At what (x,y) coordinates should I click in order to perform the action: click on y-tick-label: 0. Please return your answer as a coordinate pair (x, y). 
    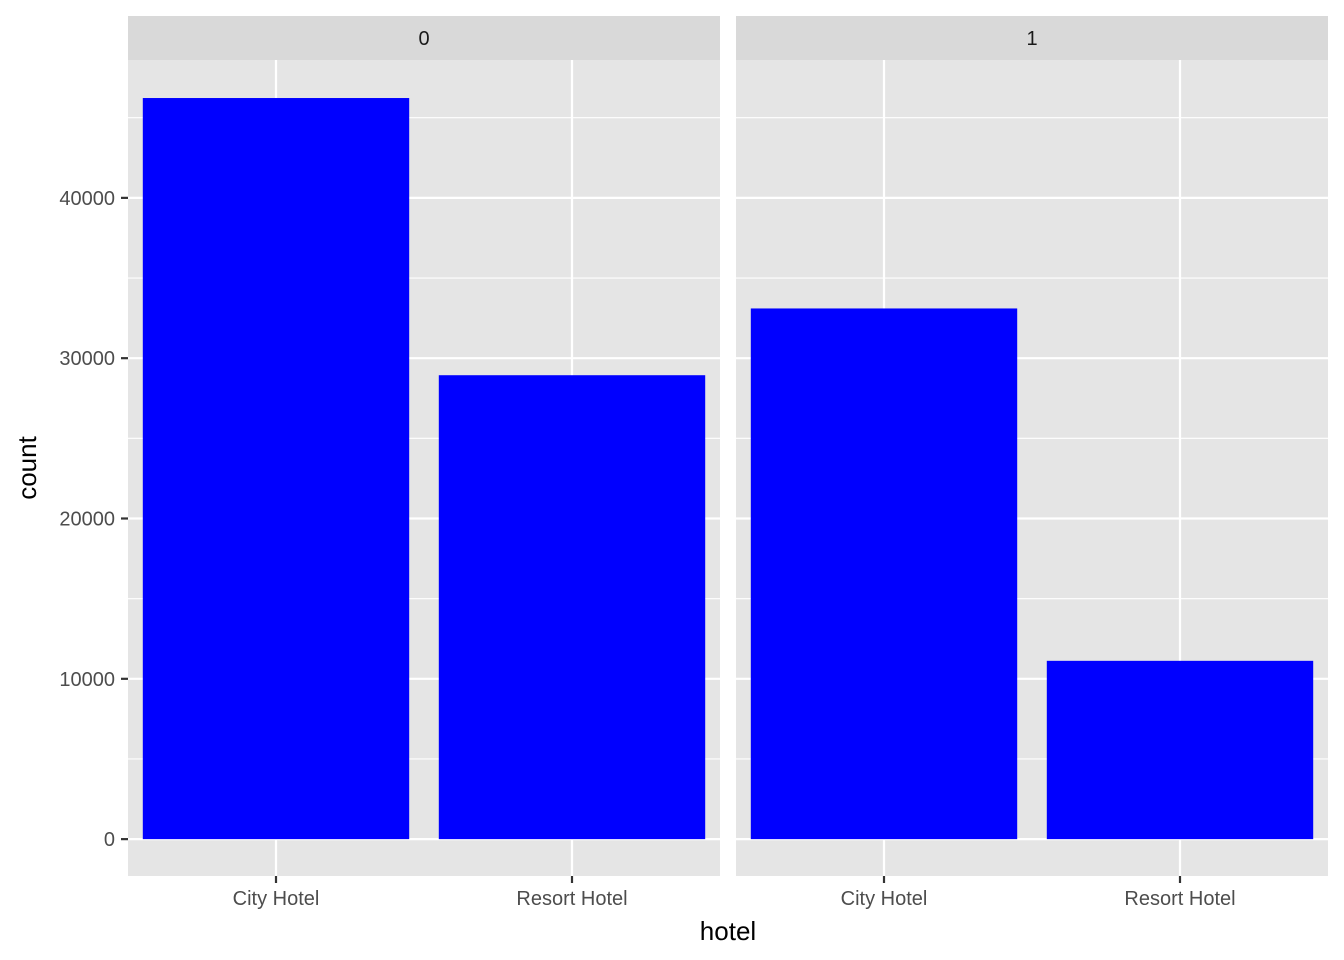
    Looking at the image, I should click on (109, 840).